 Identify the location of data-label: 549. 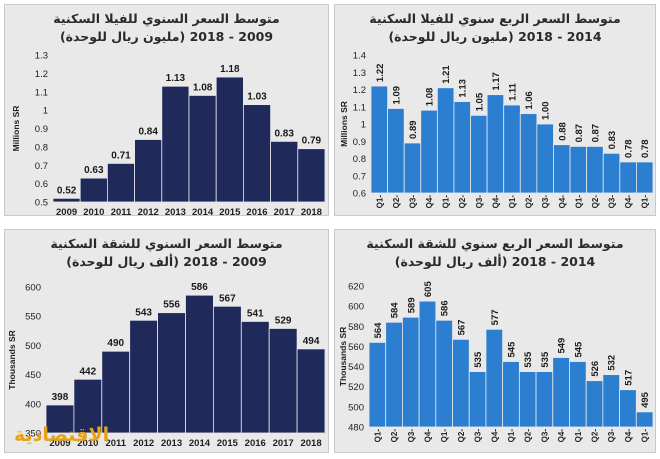
(562, 346).